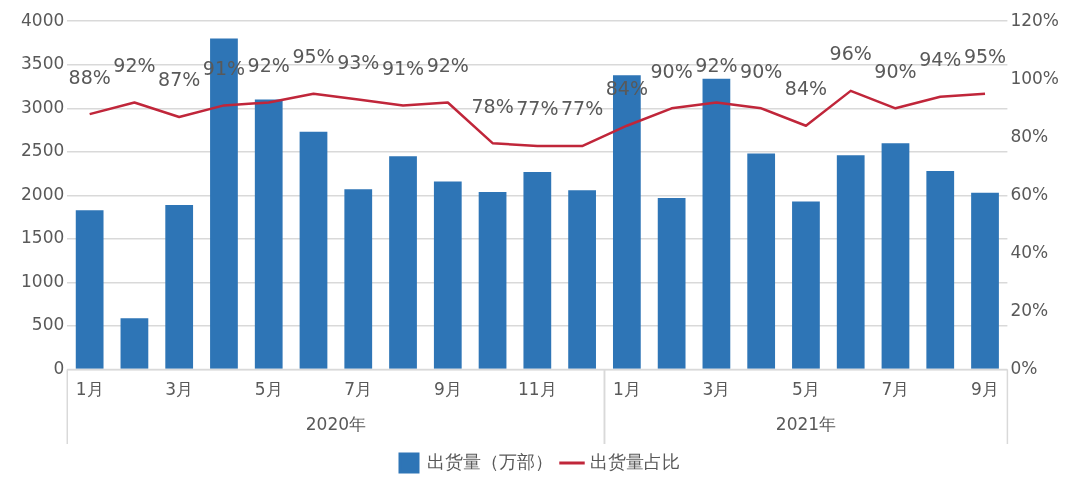 Image resolution: width=1080 pixels, height=495 pixels. I want to click on legend-label: 出货量（万部）, so click(490, 461).